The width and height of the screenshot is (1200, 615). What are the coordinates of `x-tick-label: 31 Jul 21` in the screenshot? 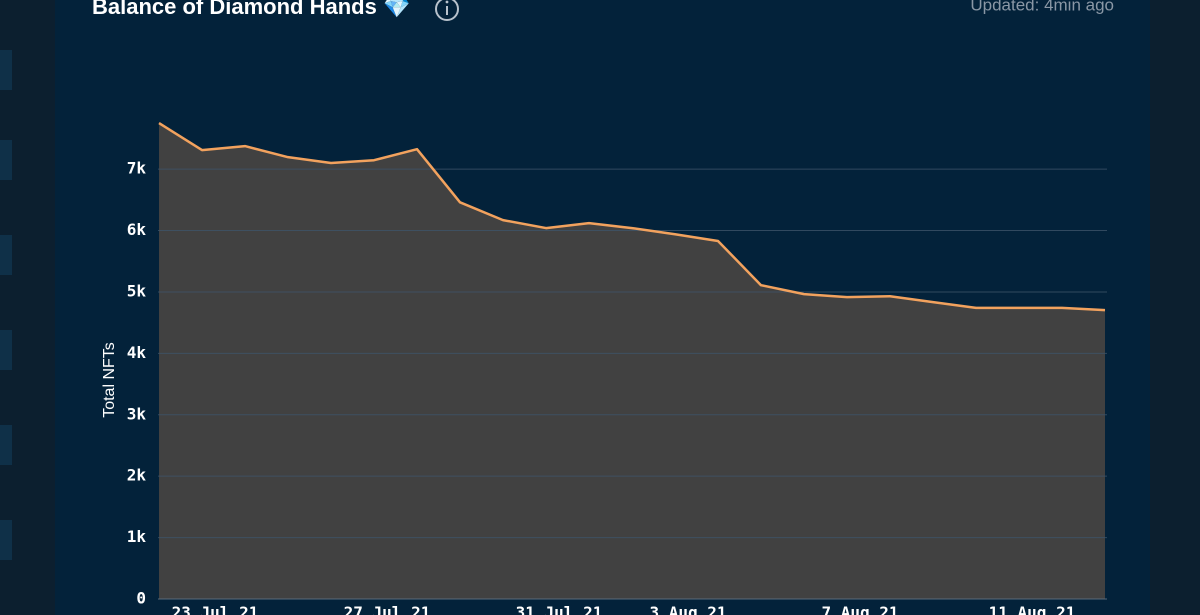 It's located at (559, 609).